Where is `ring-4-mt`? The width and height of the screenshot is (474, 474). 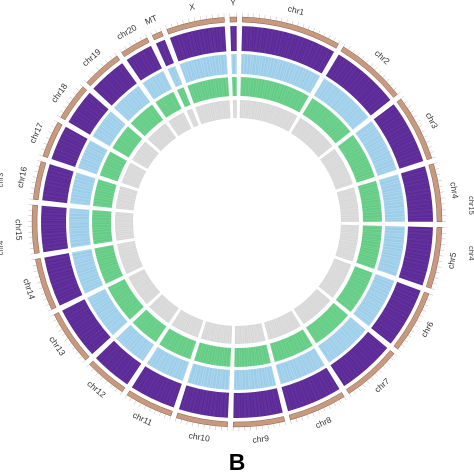
ring-4-mt is located at coordinates (192, 118).